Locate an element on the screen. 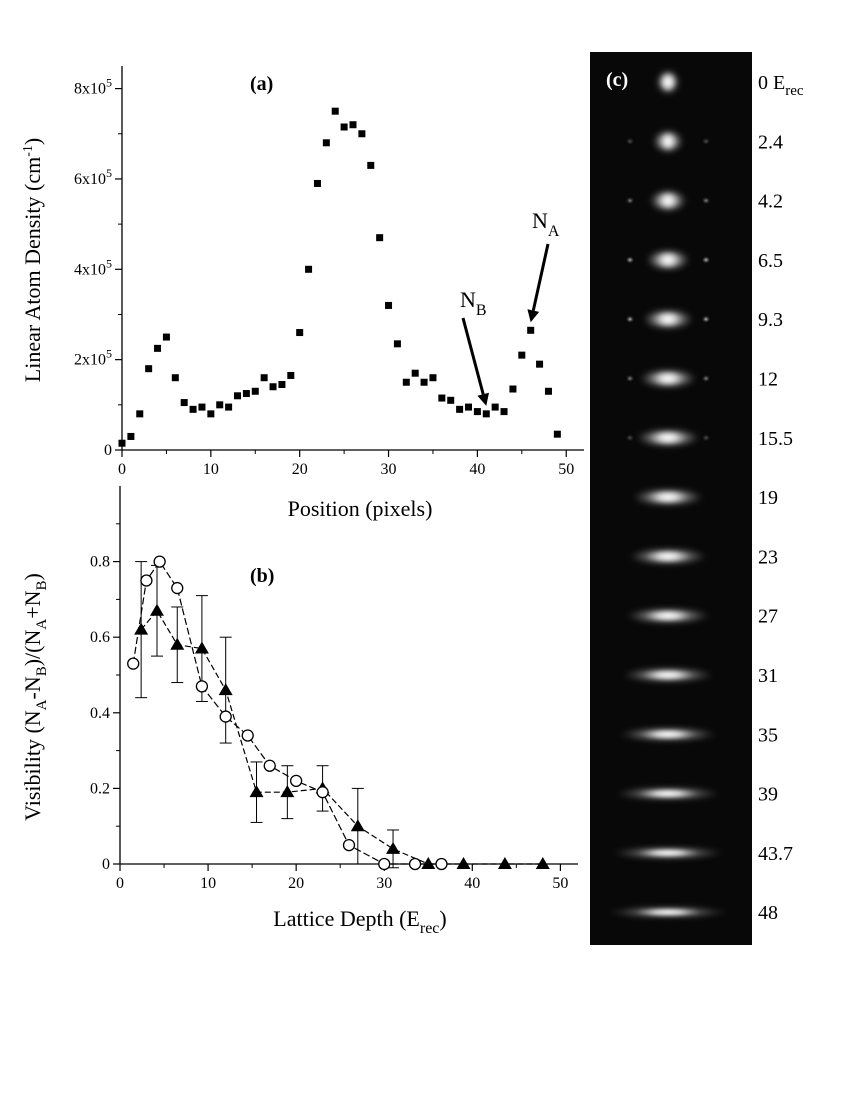 This screenshot has height=1100, width=850. panel-a-xtick-label: 0 is located at coordinates (122, 469).